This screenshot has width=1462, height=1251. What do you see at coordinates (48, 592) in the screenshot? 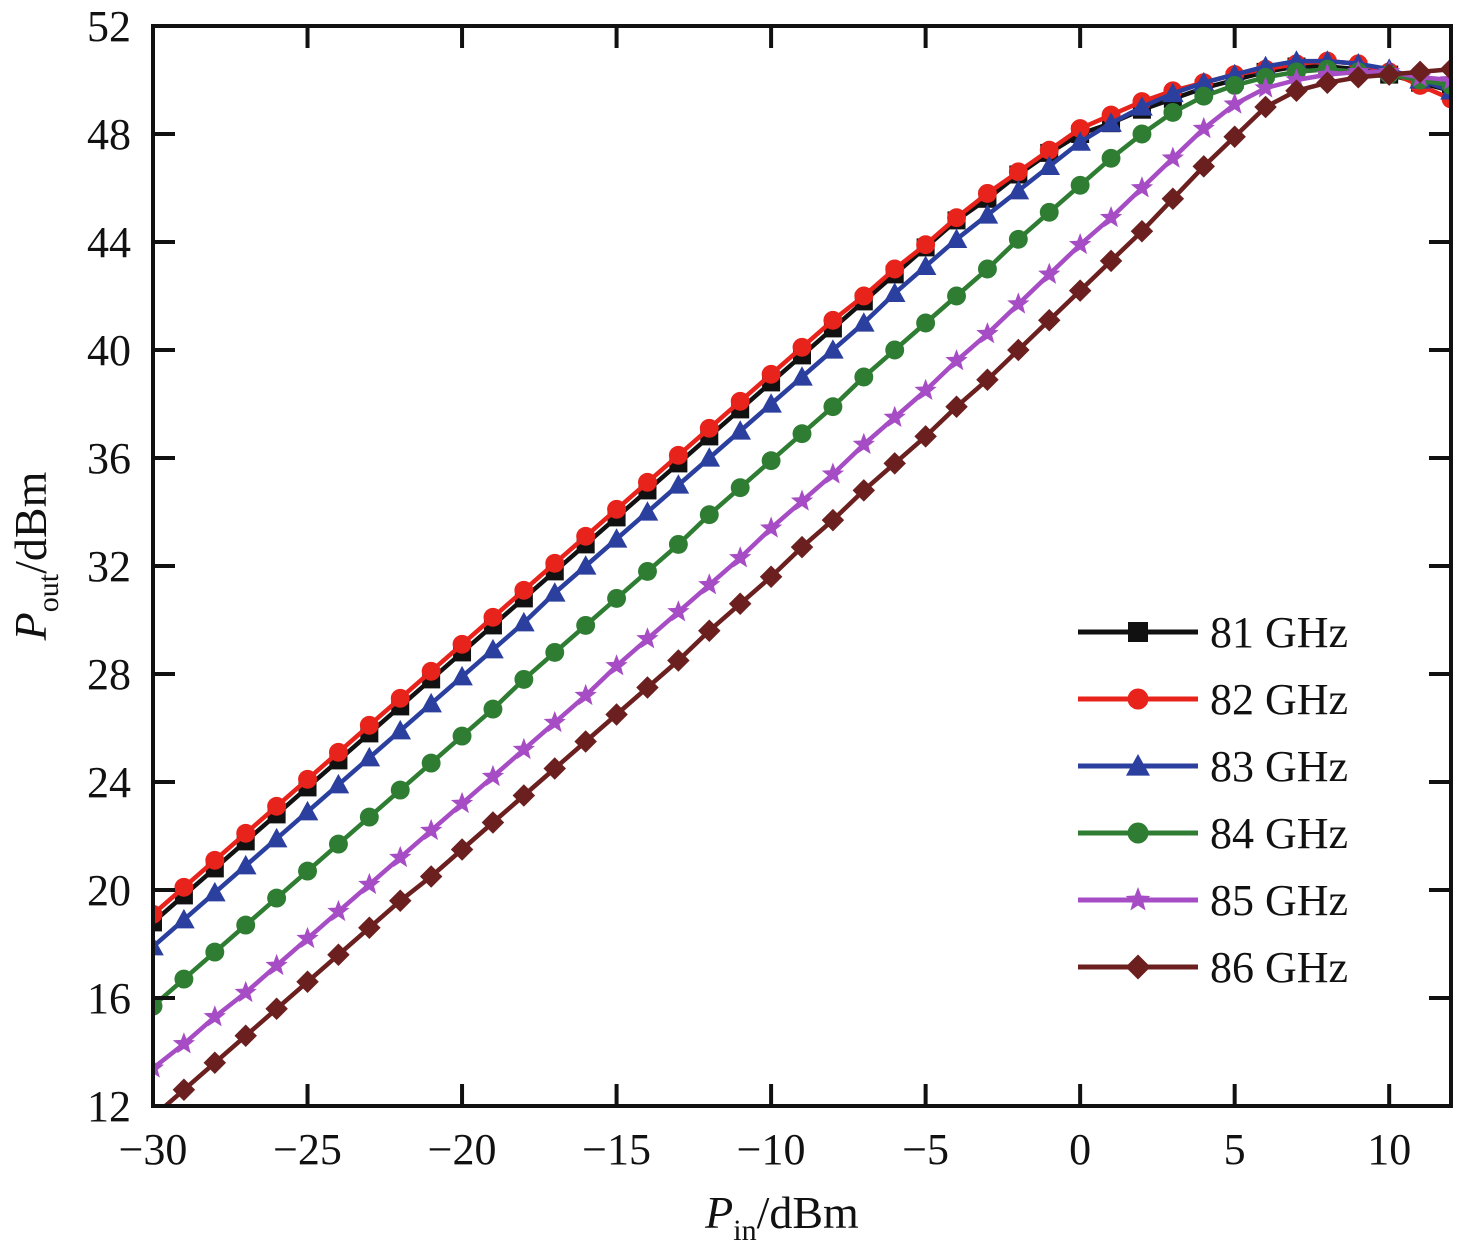
I see `y-axis-title-sub: out` at bounding box center [48, 592].